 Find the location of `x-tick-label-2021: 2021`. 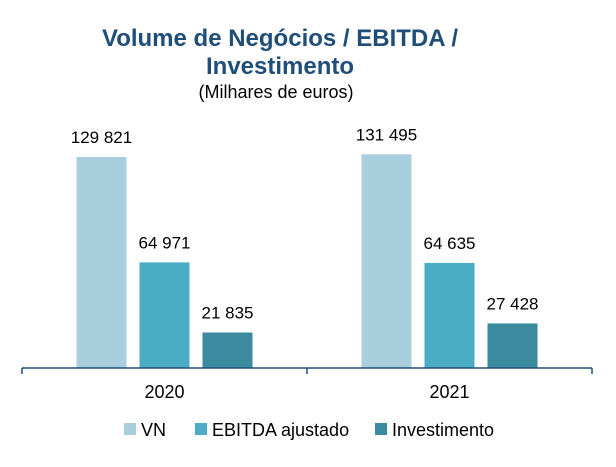

x-tick-label-2021: 2021 is located at coordinates (449, 392).